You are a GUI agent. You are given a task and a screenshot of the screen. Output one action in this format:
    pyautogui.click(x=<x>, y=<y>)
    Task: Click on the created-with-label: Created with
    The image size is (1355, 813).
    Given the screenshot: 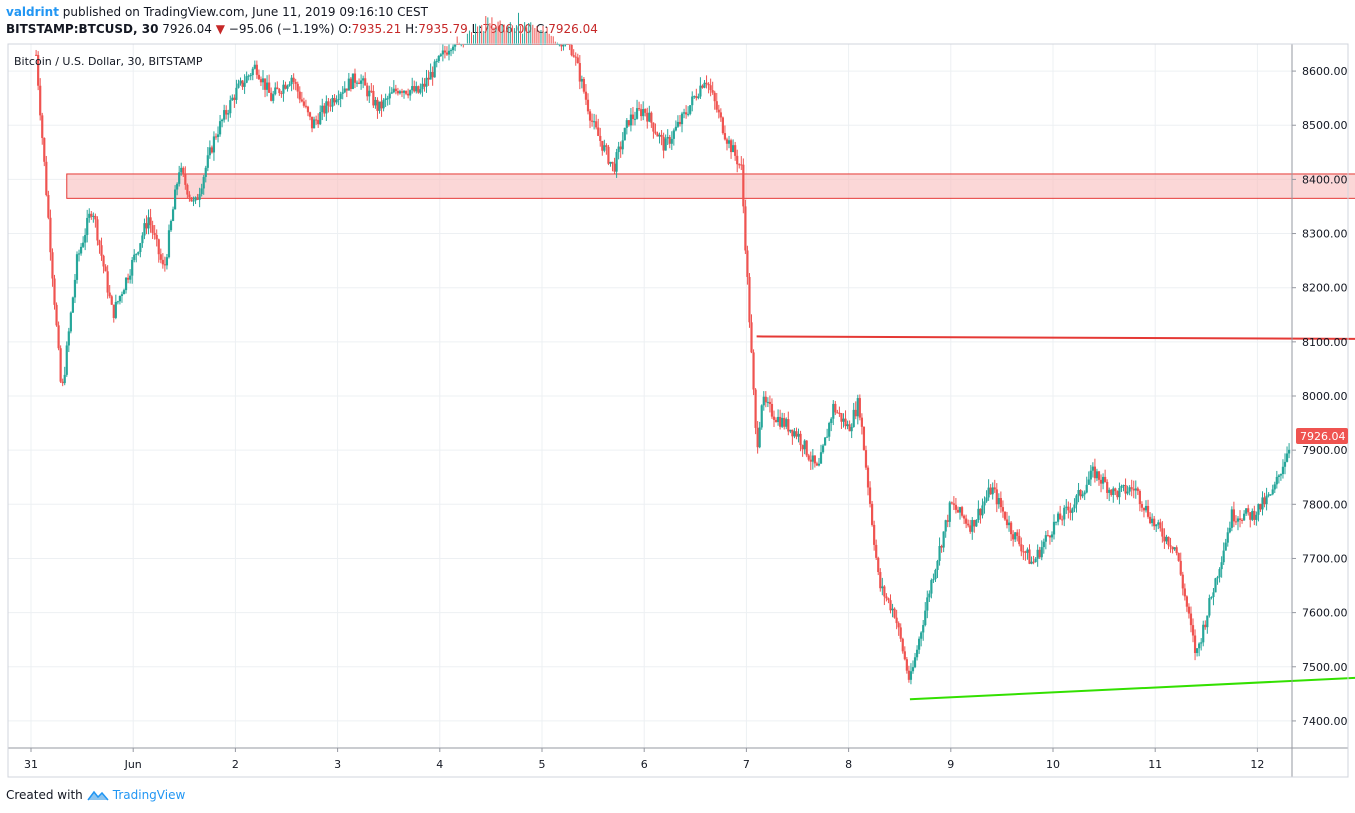 What is the action you would take?
    pyautogui.click(x=44, y=795)
    